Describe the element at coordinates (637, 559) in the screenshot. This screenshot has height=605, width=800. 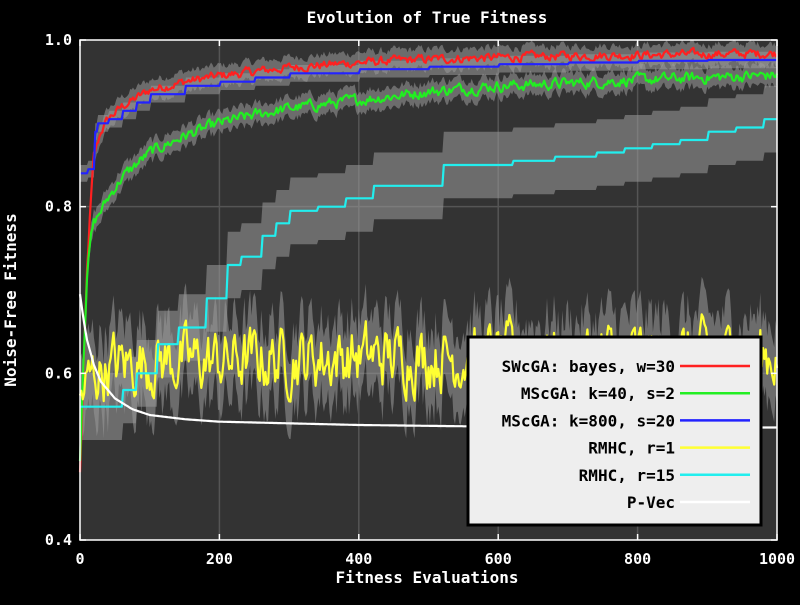
I see `x-tick-label: 800` at that location.